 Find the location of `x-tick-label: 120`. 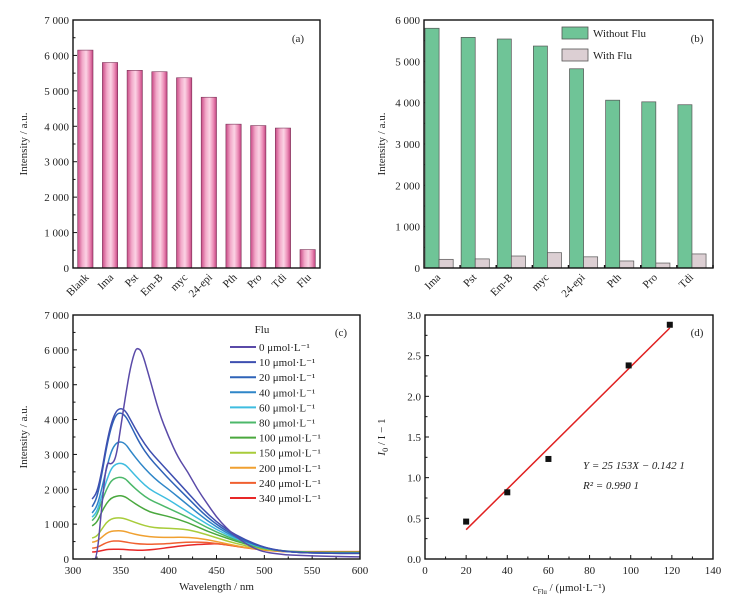

x-tick-label: 120 is located at coordinates (672, 571).